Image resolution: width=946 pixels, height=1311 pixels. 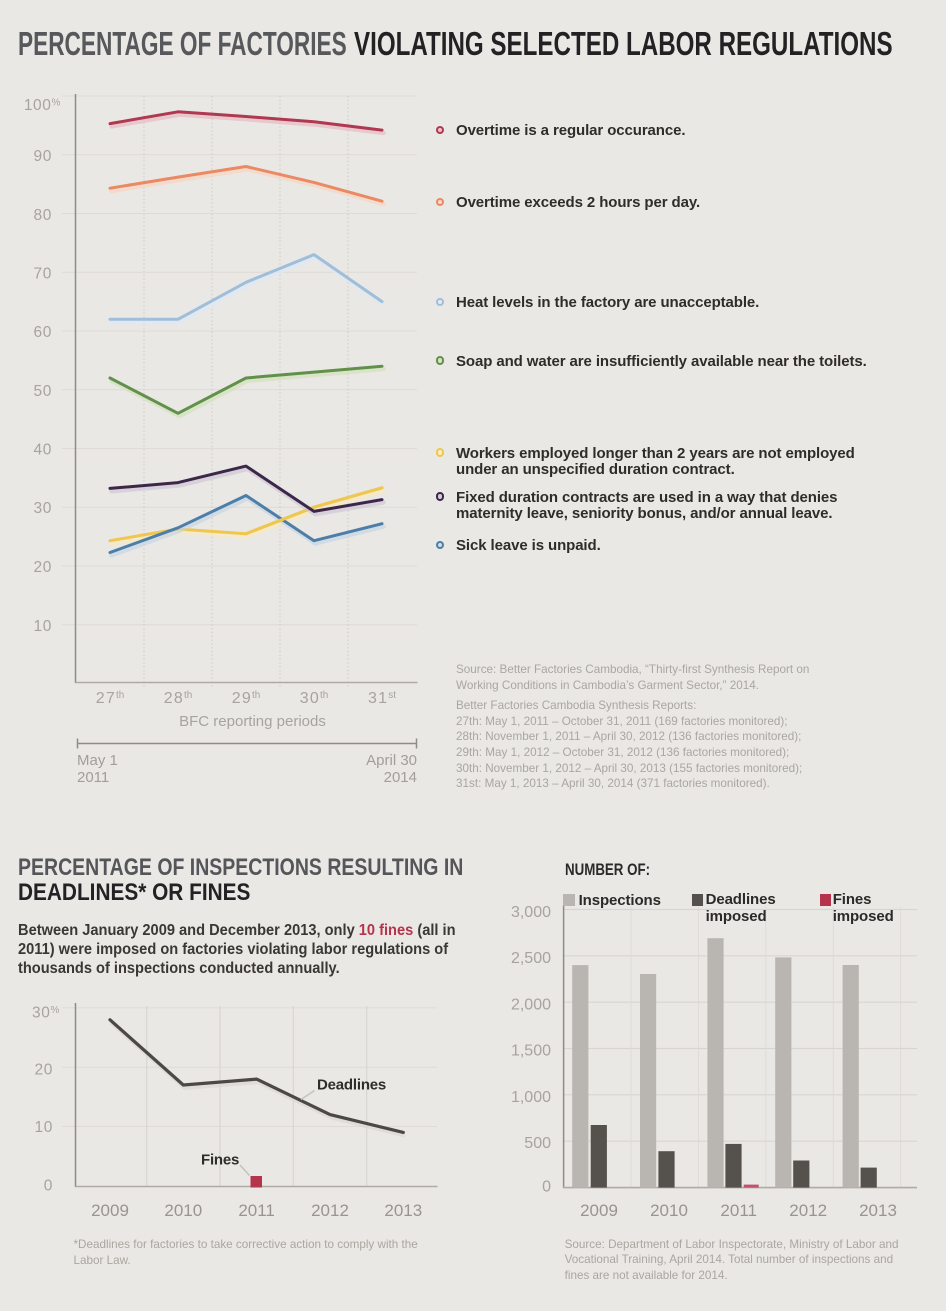 What do you see at coordinates (43, 156) in the screenshot?
I see `svg-text: 90` at bounding box center [43, 156].